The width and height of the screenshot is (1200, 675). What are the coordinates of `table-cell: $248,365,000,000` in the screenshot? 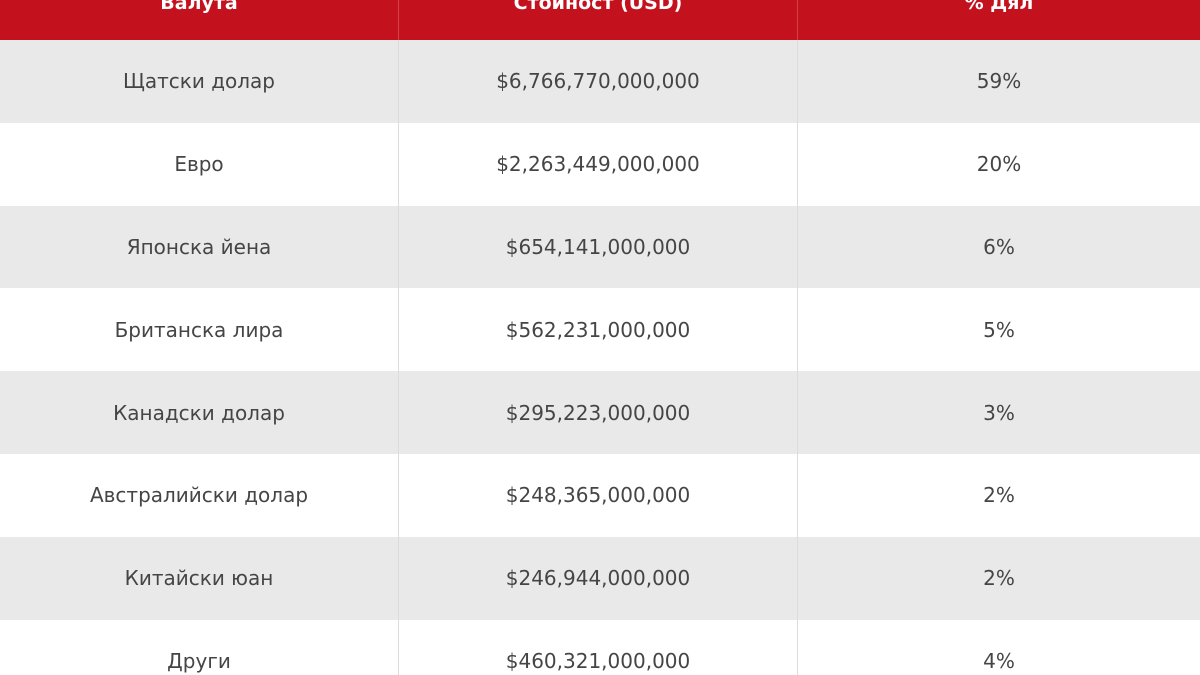 It's located at (598, 495).